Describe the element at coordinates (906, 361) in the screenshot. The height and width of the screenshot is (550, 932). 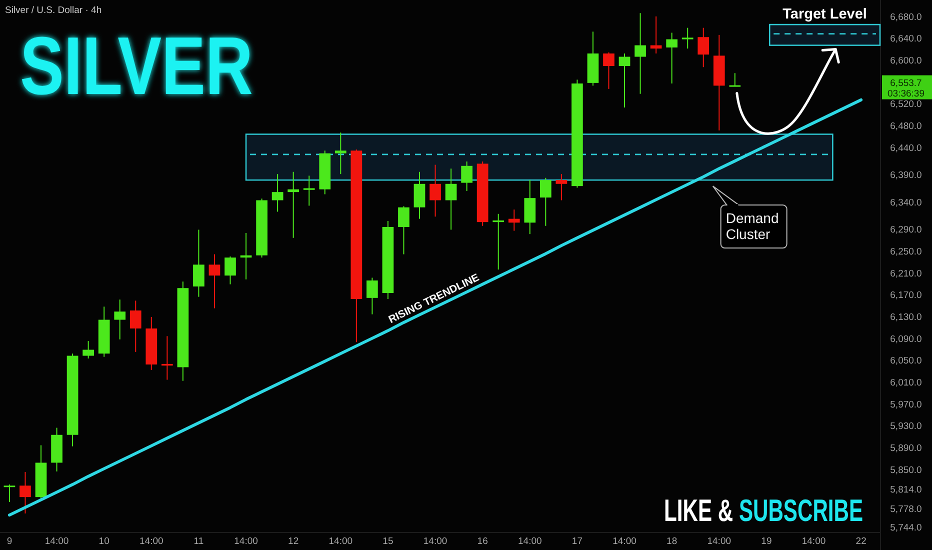
I see `y-tick-label: 6,050.0` at that location.